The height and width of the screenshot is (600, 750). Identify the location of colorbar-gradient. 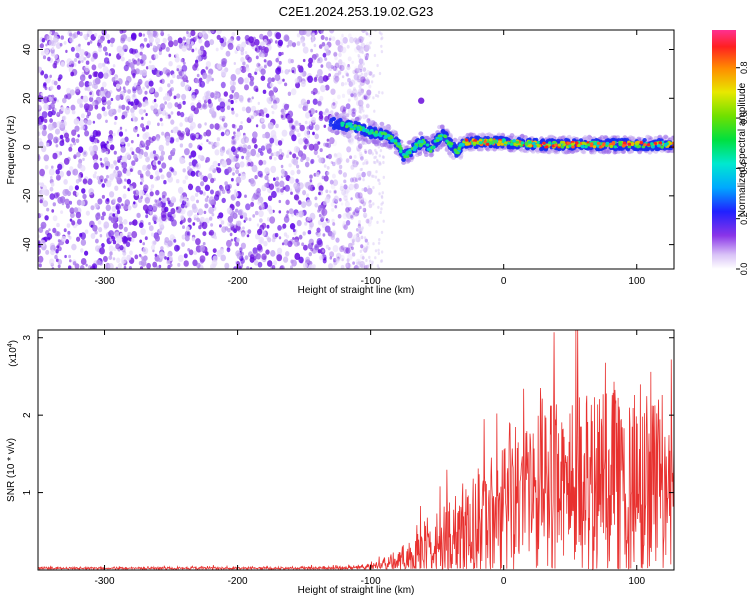
(724, 149).